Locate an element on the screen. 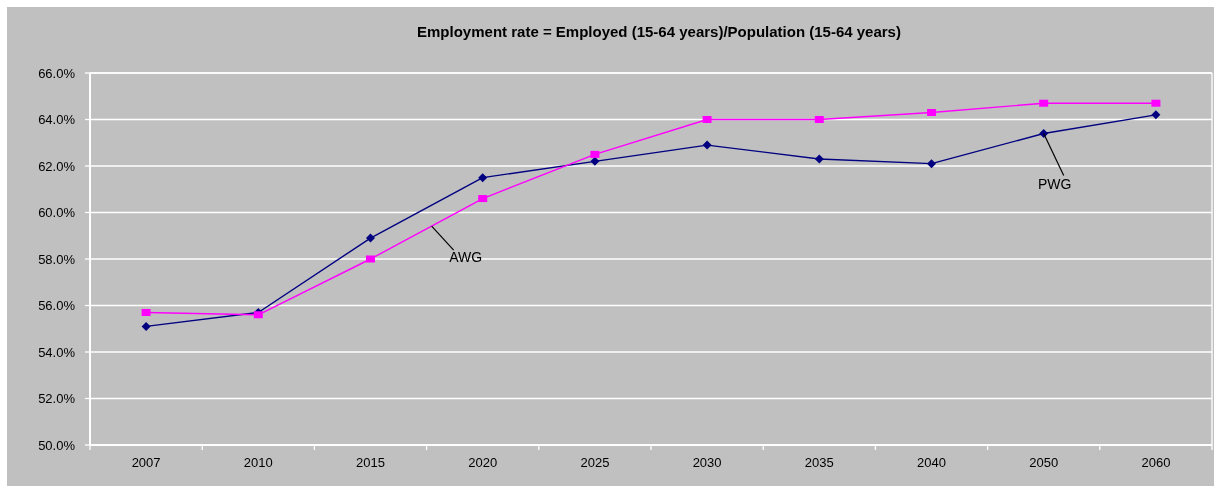 The height and width of the screenshot is (486, 1214). y-tick-label: 56.0% is located at coordinates (57, 306).